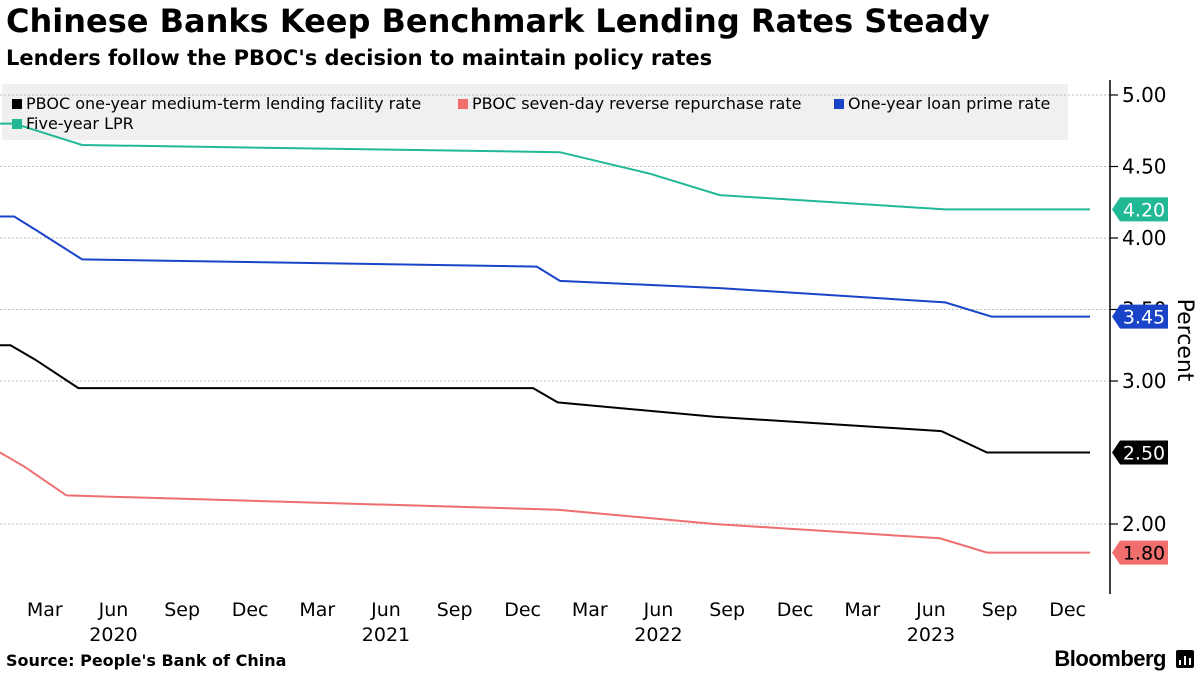 This screenshot has height=675, width=1200. I want to click on x-year-label: 2020, so click(113, 635).